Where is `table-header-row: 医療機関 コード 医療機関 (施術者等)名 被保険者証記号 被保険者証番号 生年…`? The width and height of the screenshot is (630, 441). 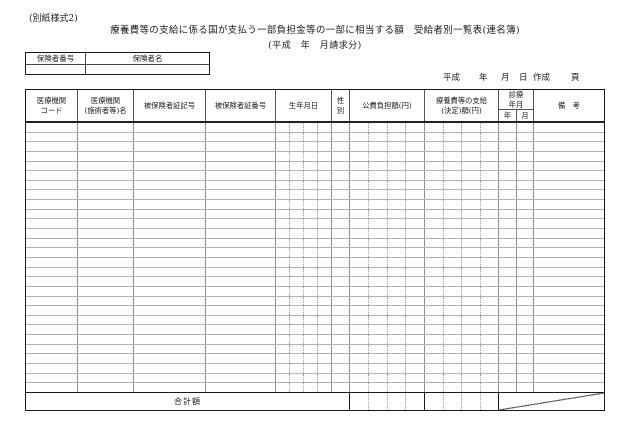 table-header-row: 医療機関 コード 医療機関 (施術者等)名 被保険者証記号 被保険者証番号 生年… is located at coordinates (315, 106).